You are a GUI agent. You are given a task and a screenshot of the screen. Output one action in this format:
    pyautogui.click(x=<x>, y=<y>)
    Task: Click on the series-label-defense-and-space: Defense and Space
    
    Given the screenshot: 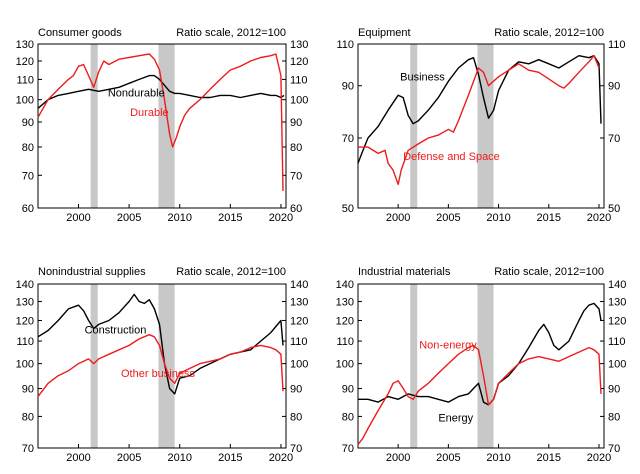 What is the action you would take?
    pyautogui.click(x=451, y=157)
    